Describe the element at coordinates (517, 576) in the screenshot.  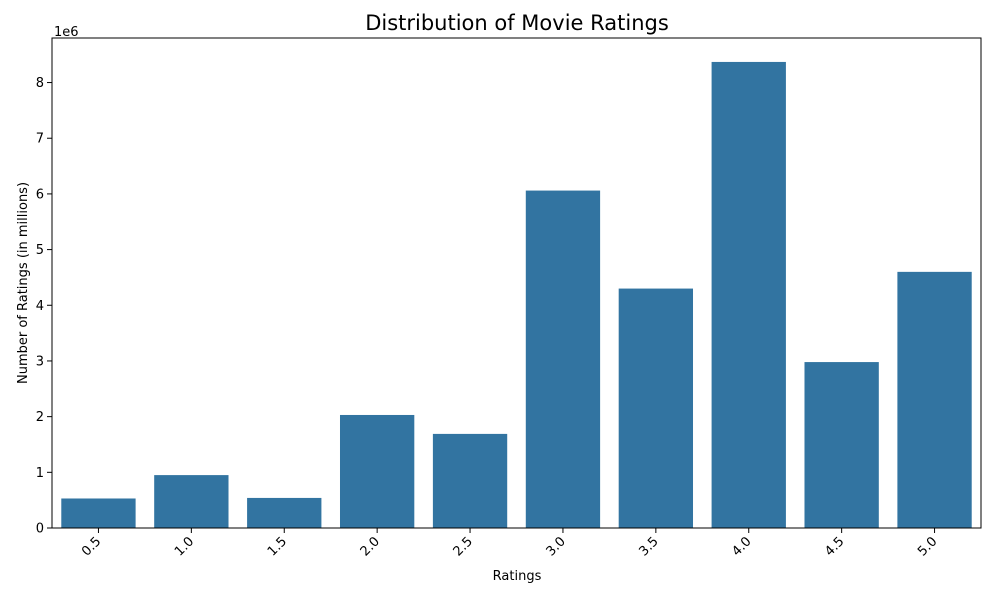
I see `x-axis-label: Ratings` at that location.